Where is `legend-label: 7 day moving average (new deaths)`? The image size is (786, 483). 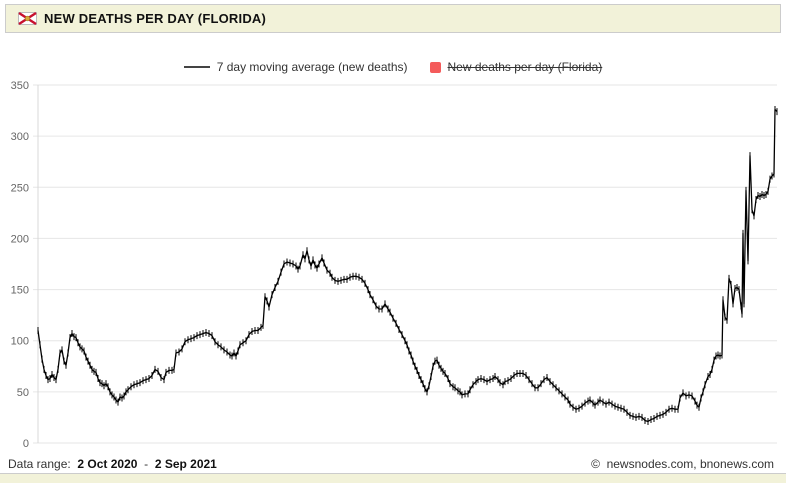
legend-label: 7 day moving average (new deaths) is located at coordinates (312, 67).